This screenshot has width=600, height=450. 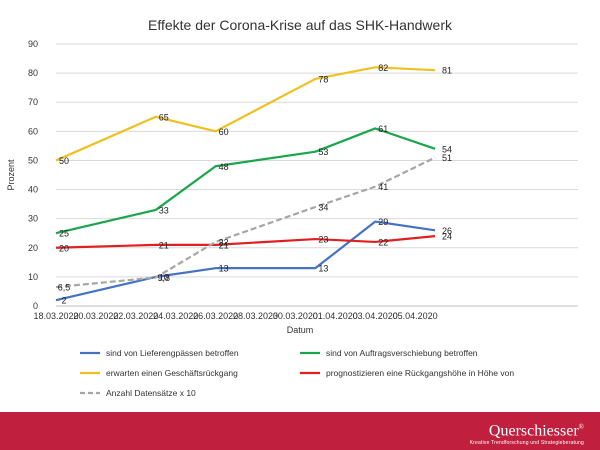 I want to click on y-tick-label: 80, so click(x=33, y=73).